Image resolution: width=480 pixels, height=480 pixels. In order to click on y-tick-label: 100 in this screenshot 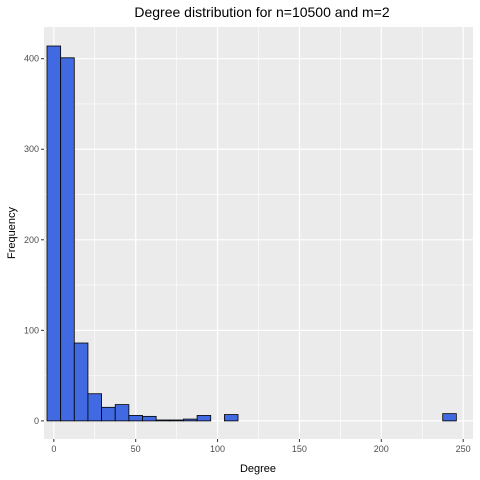, I will do `click(31, 330)`.